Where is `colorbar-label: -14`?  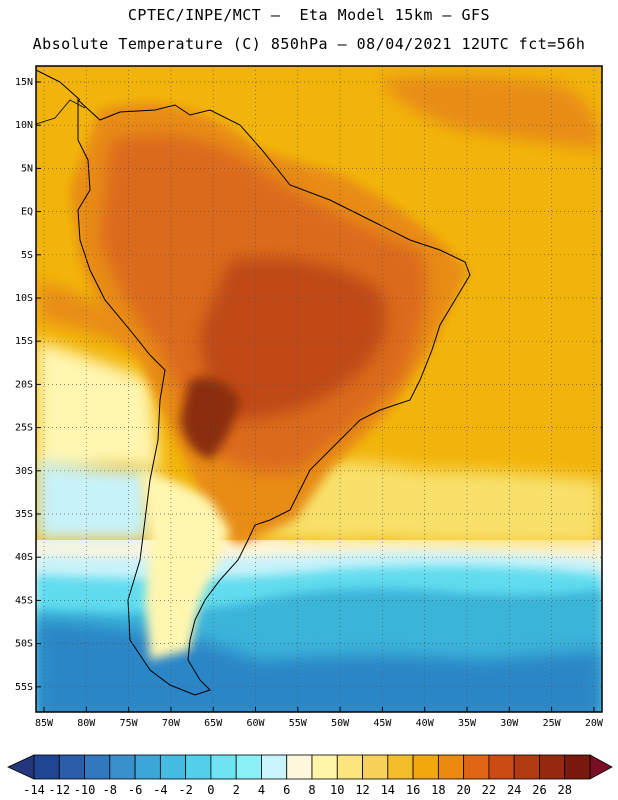 colorbar-label: -14 is located at coordinates (34, 790).